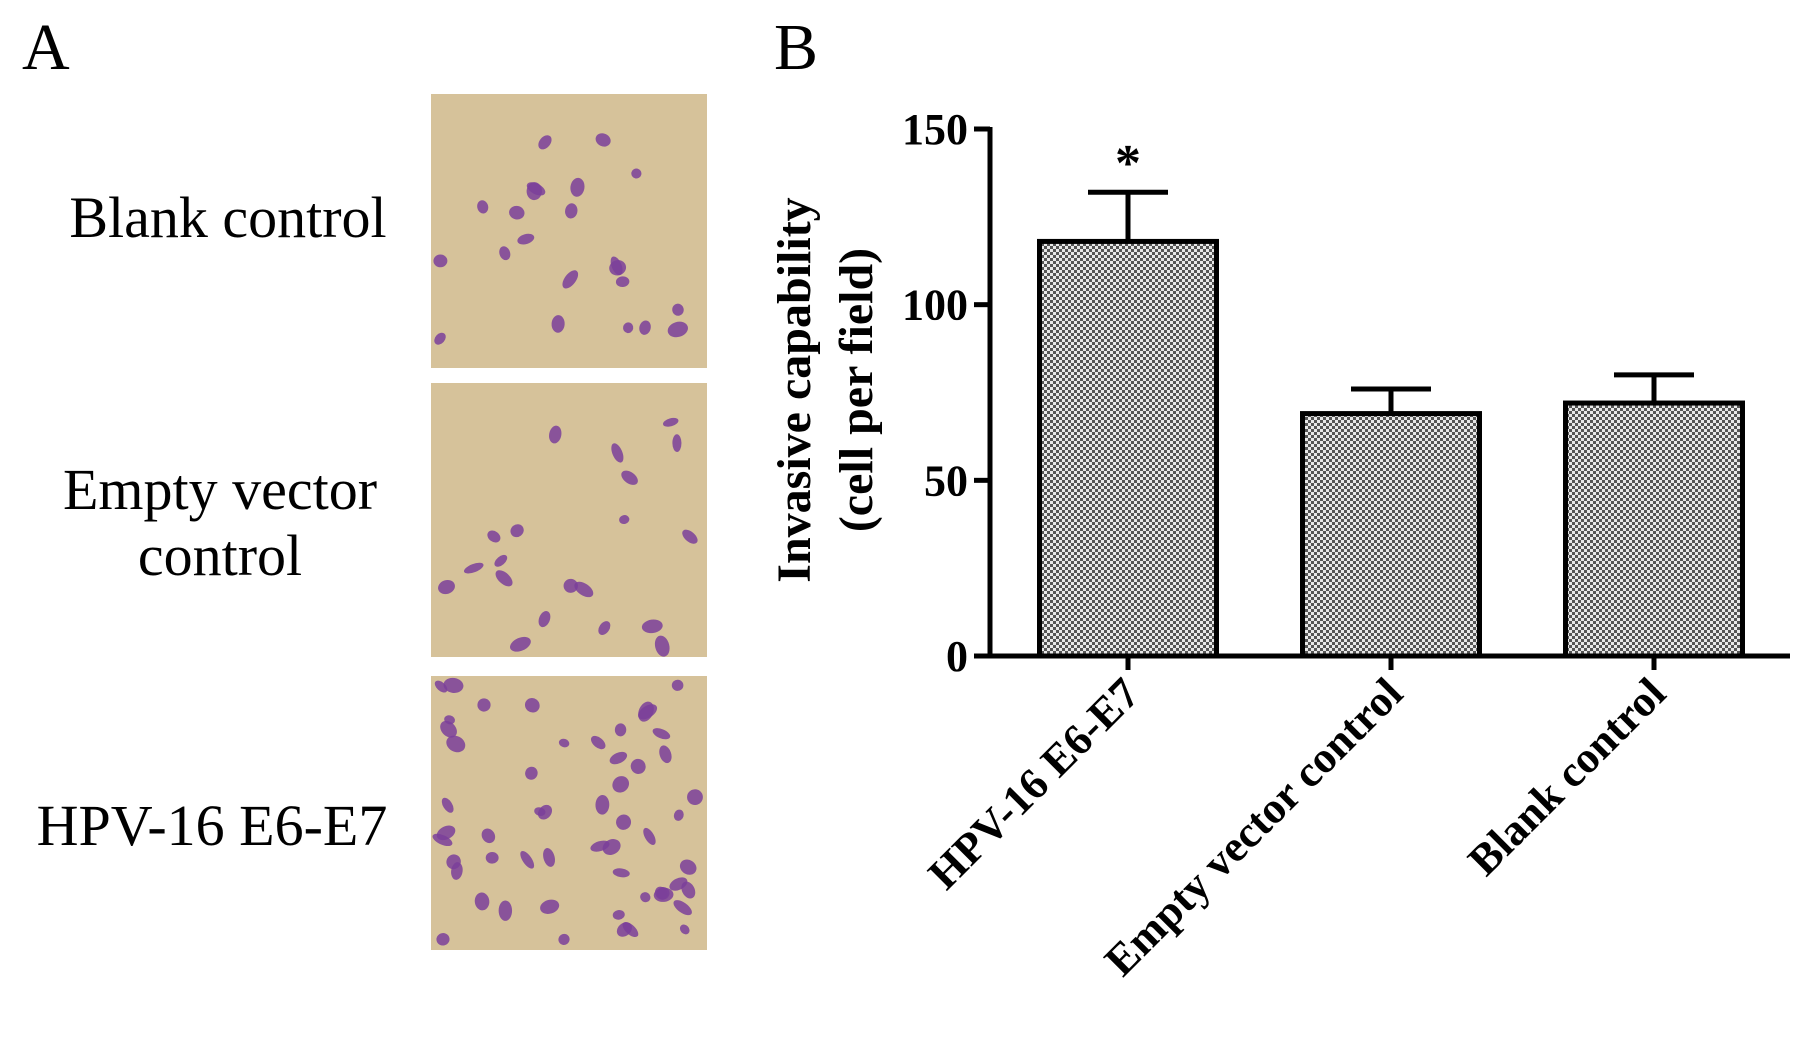 This screenshot has height=1051, width=1795. I want to click on x-tick-label: Blank control, so click(1567, 776).